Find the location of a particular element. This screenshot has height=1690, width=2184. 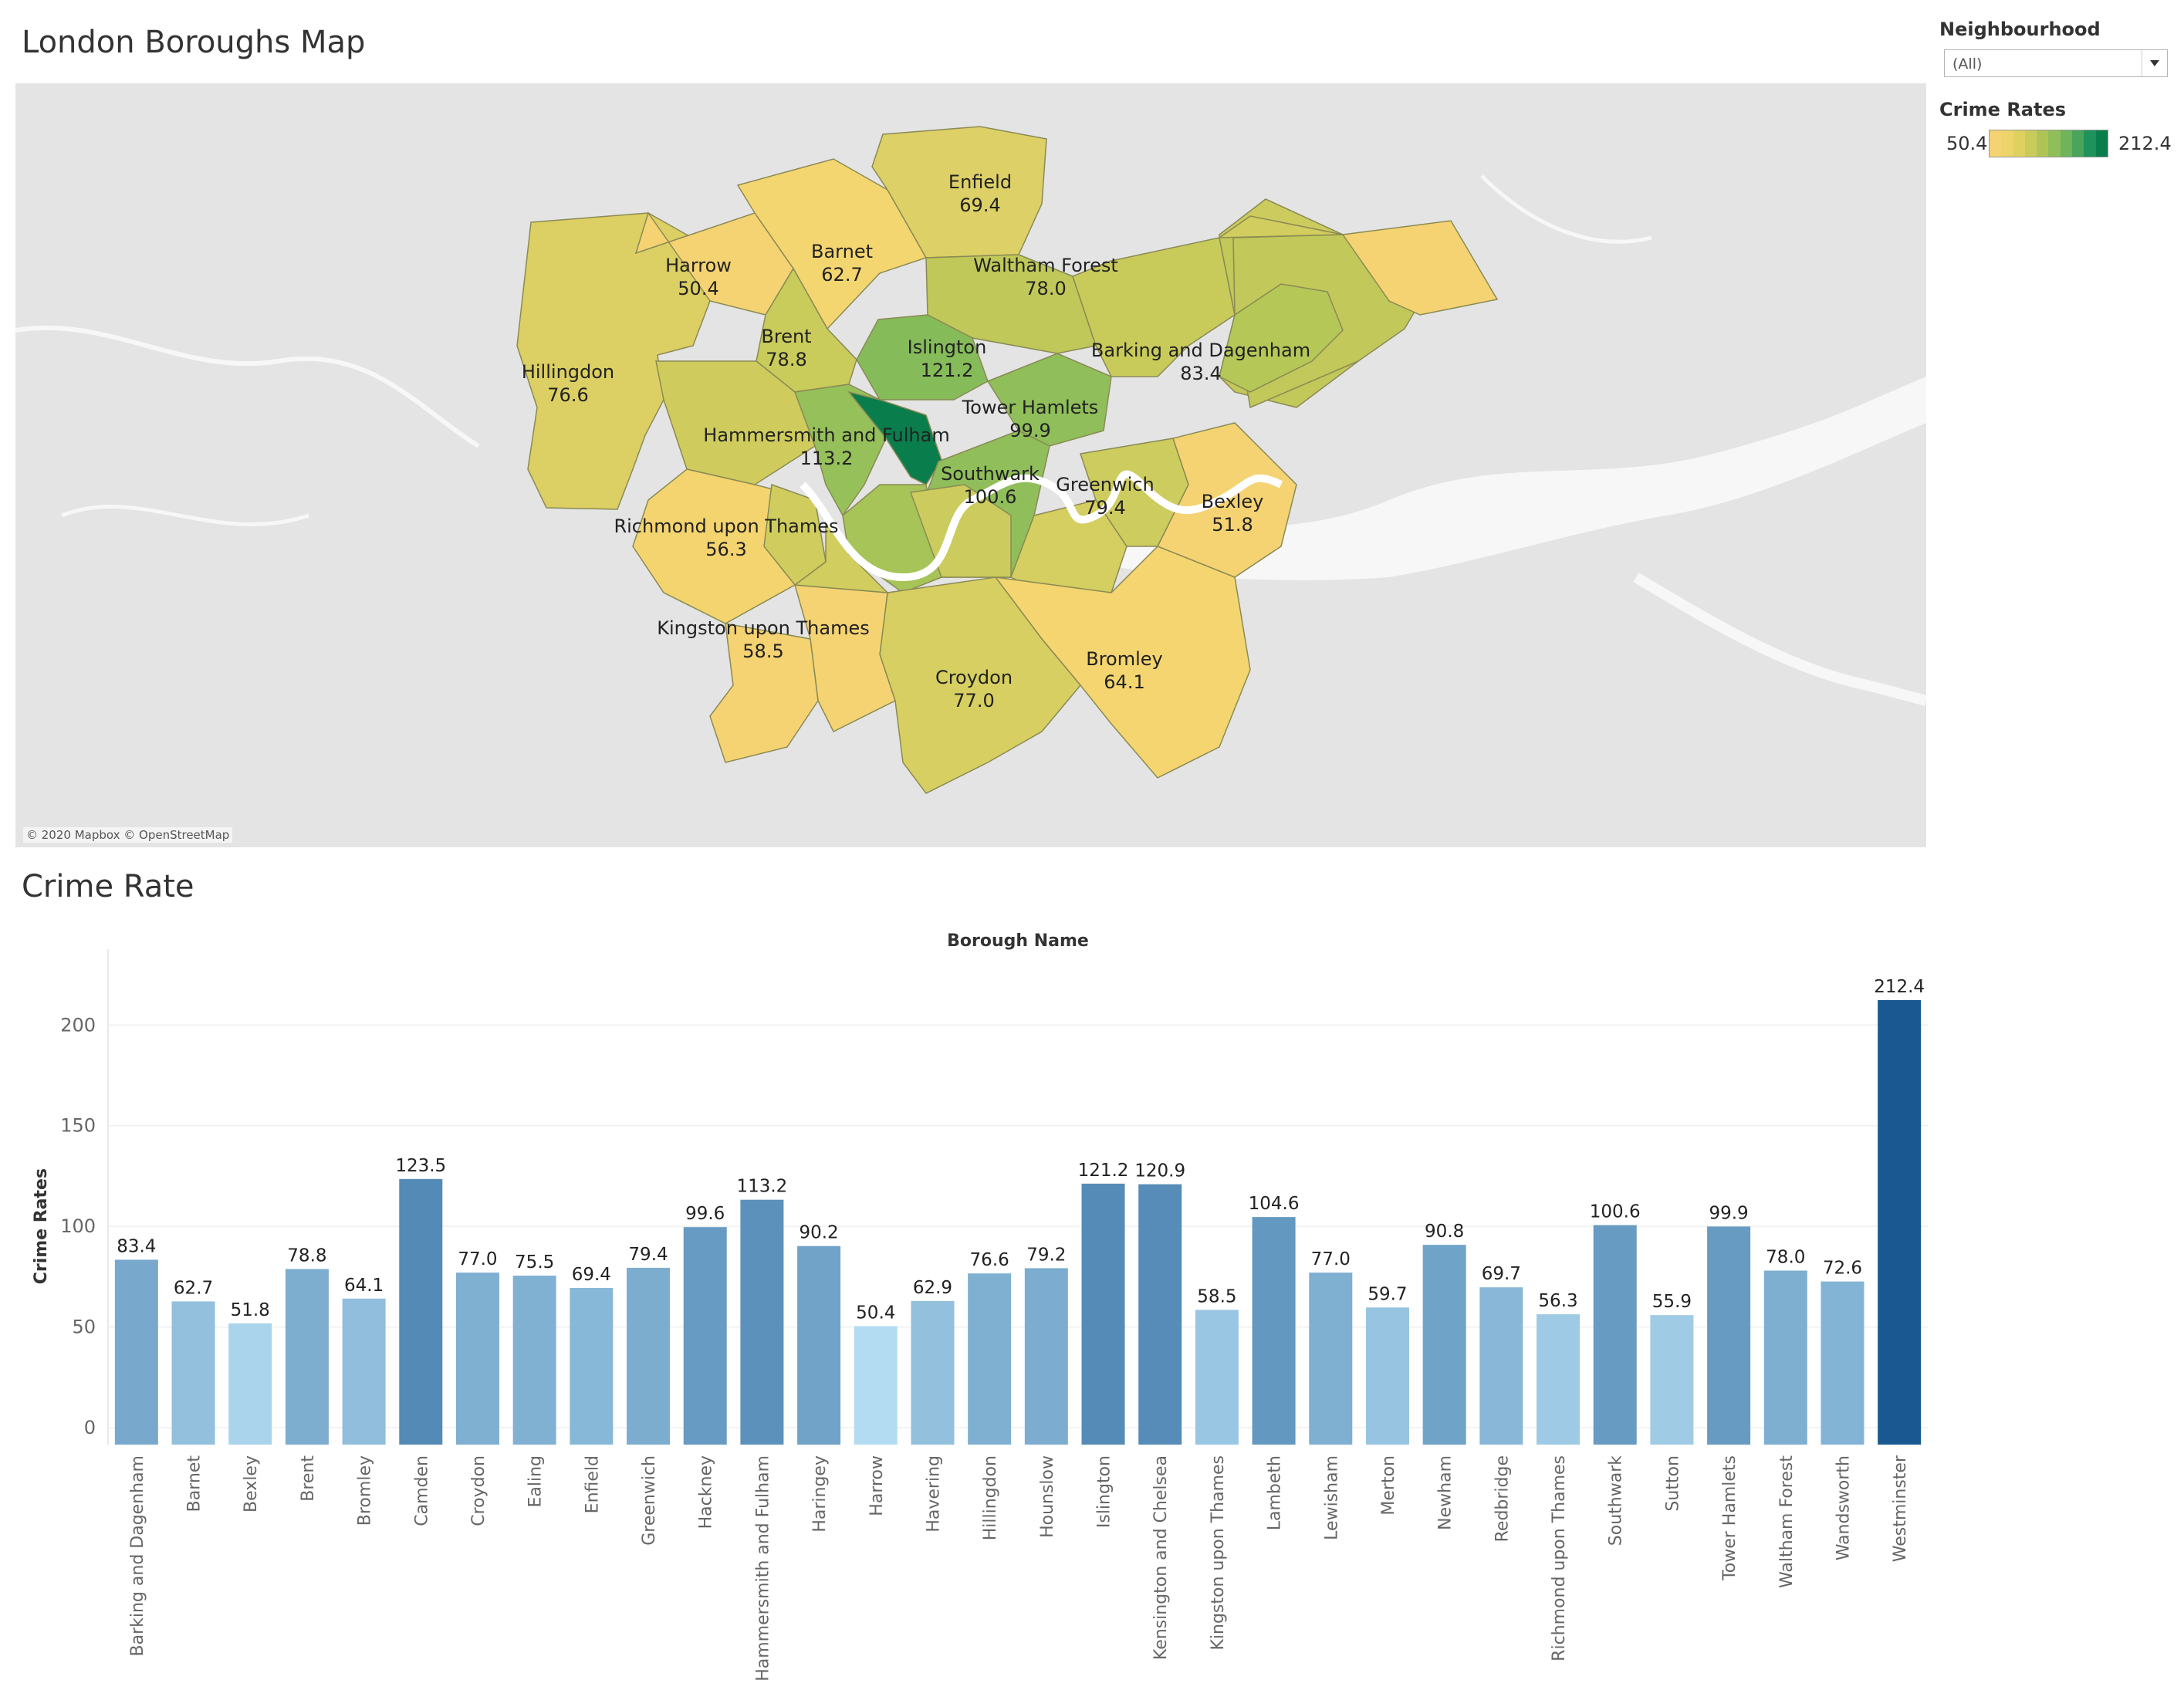

borough-hounslow is located at coordinates (795, 534).